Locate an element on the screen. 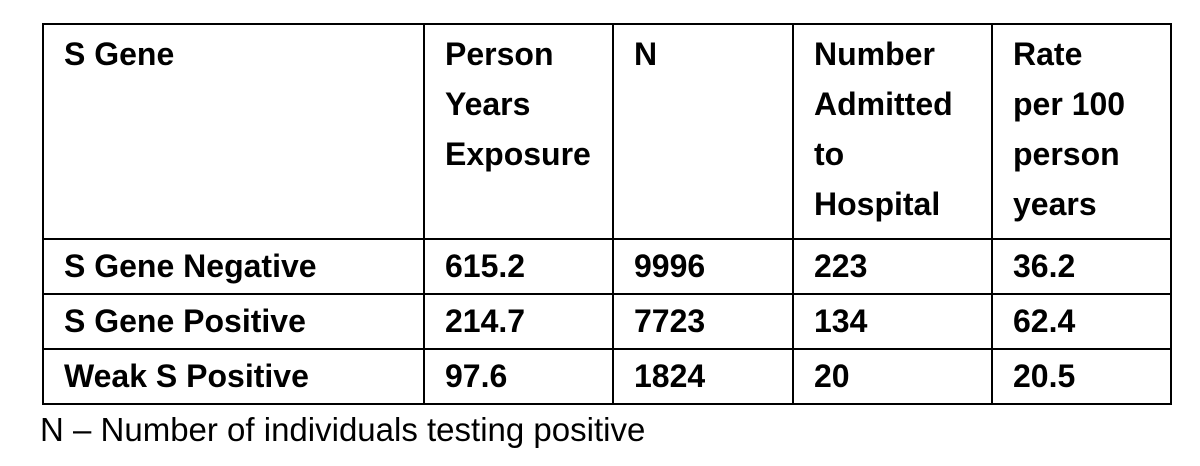 This screenshot has height=466, width=1200. n-cell: 7723 is located at coordinates (703, 321).